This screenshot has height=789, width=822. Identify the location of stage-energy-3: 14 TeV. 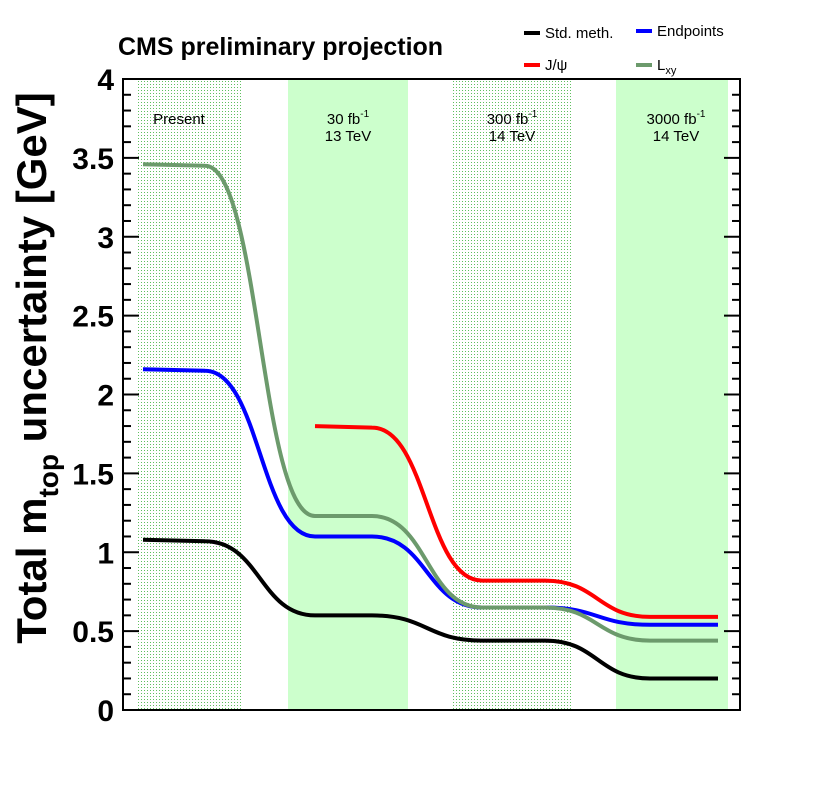
(676, 136).